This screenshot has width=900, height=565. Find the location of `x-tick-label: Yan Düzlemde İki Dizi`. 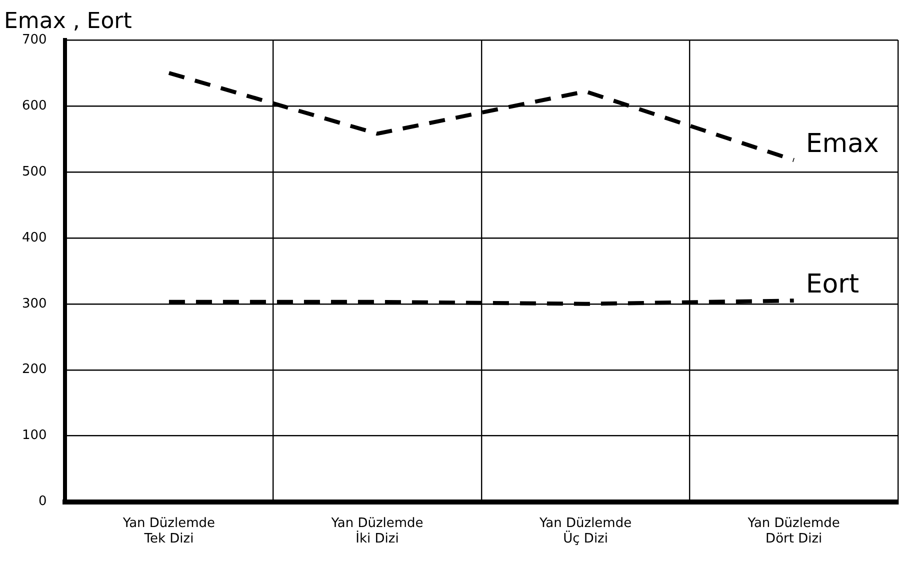

x-tick-label: Yan Düzlemde İki Dizi is located at coordinates (377, 531).